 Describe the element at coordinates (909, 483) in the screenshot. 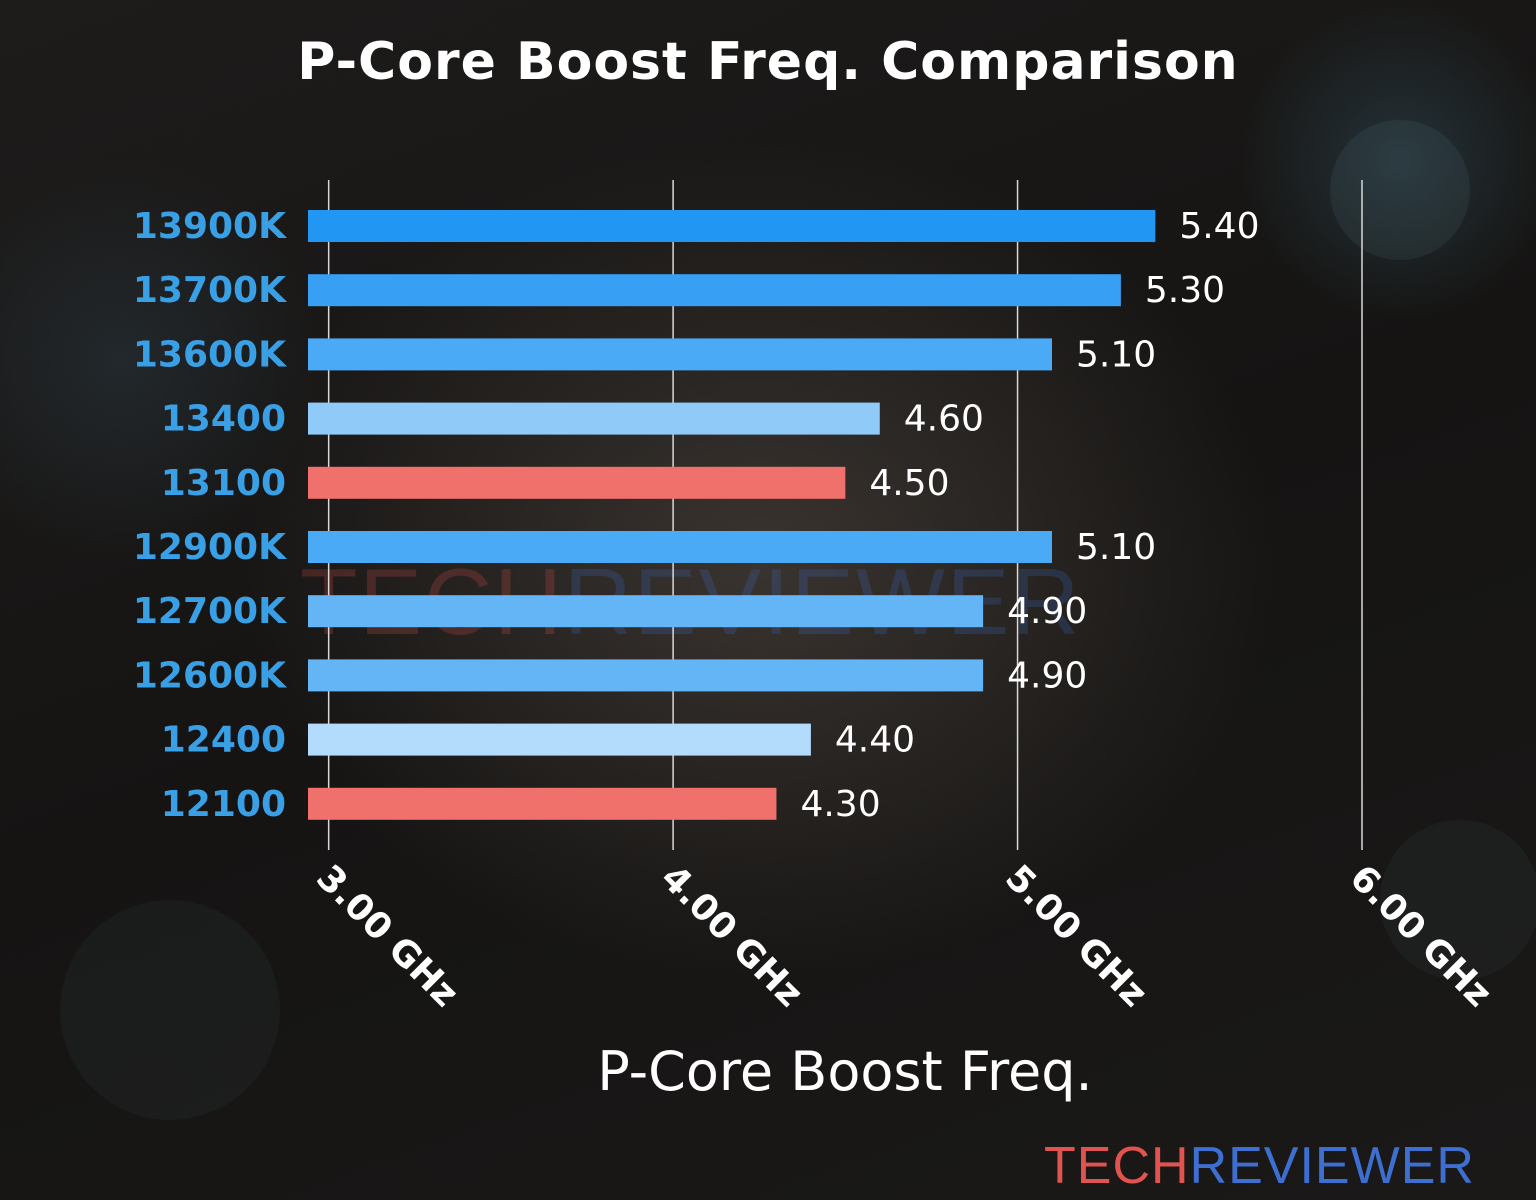

I see `data-label: 4.50` at that location.